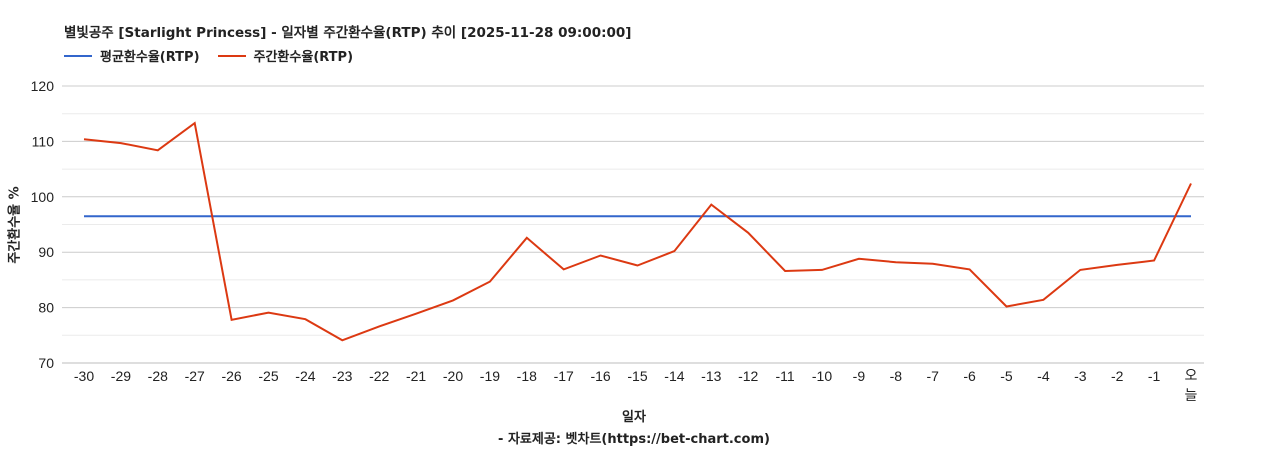 Image resolution: width=1268 pixels, height=450 pixels. I want to click on x-tick-label: -18, so click(527, 376).